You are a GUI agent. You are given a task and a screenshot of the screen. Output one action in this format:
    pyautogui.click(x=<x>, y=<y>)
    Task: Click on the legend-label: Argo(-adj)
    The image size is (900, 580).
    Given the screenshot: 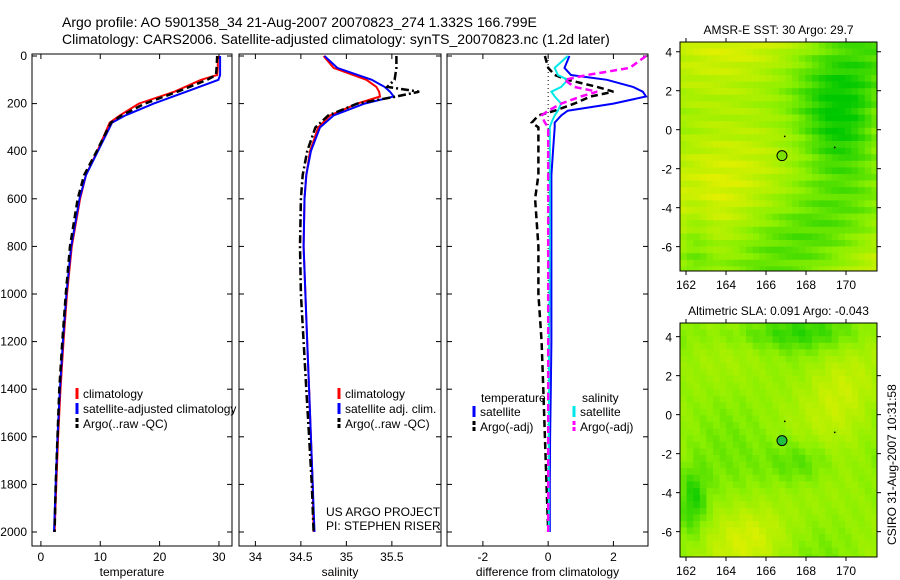 What is the action you would take?
    pyautogui.click(x=606, y=427)
    